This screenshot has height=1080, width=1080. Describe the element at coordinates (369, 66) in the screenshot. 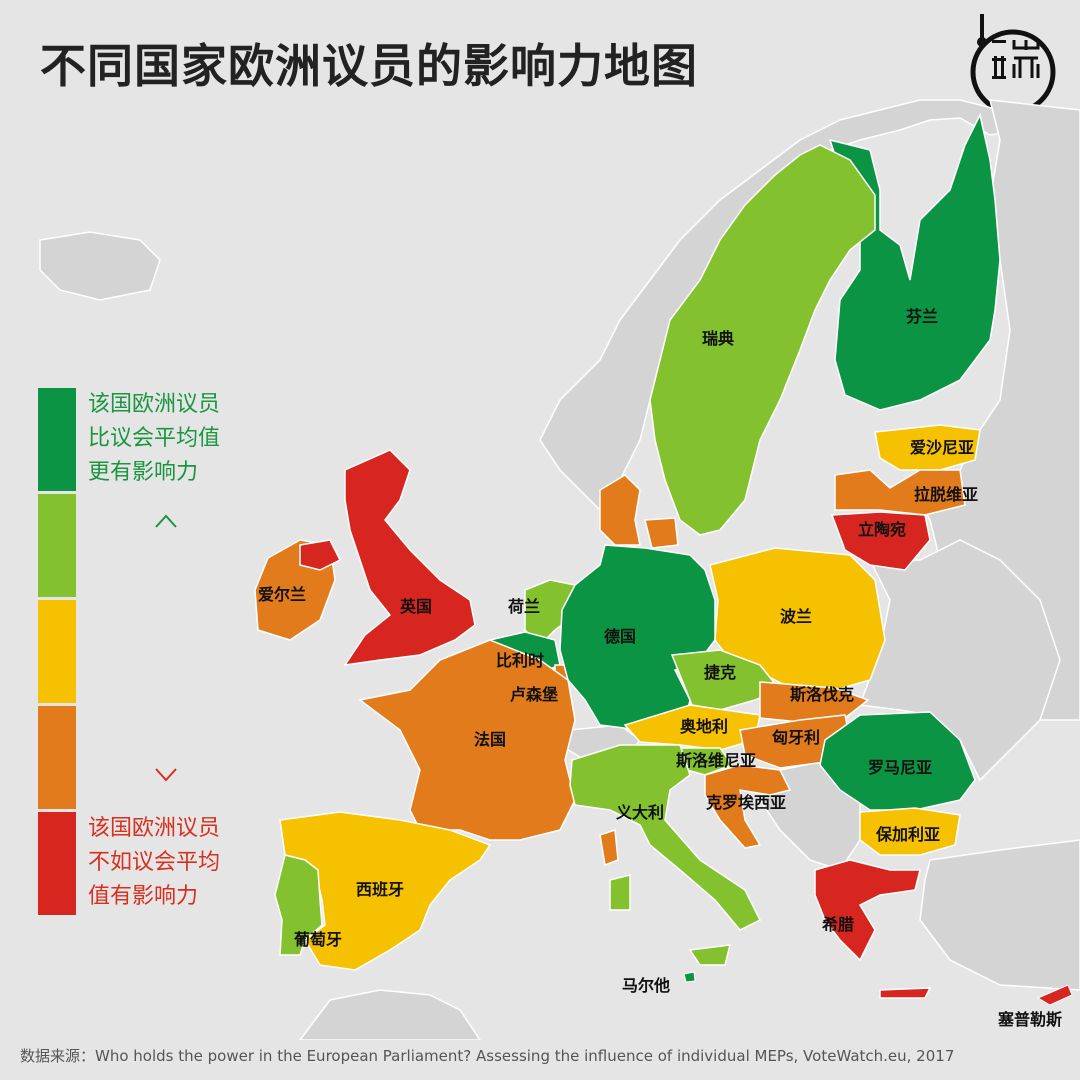

I see `map-title: 不同国家欧洲议员的影响力地图` at that location.